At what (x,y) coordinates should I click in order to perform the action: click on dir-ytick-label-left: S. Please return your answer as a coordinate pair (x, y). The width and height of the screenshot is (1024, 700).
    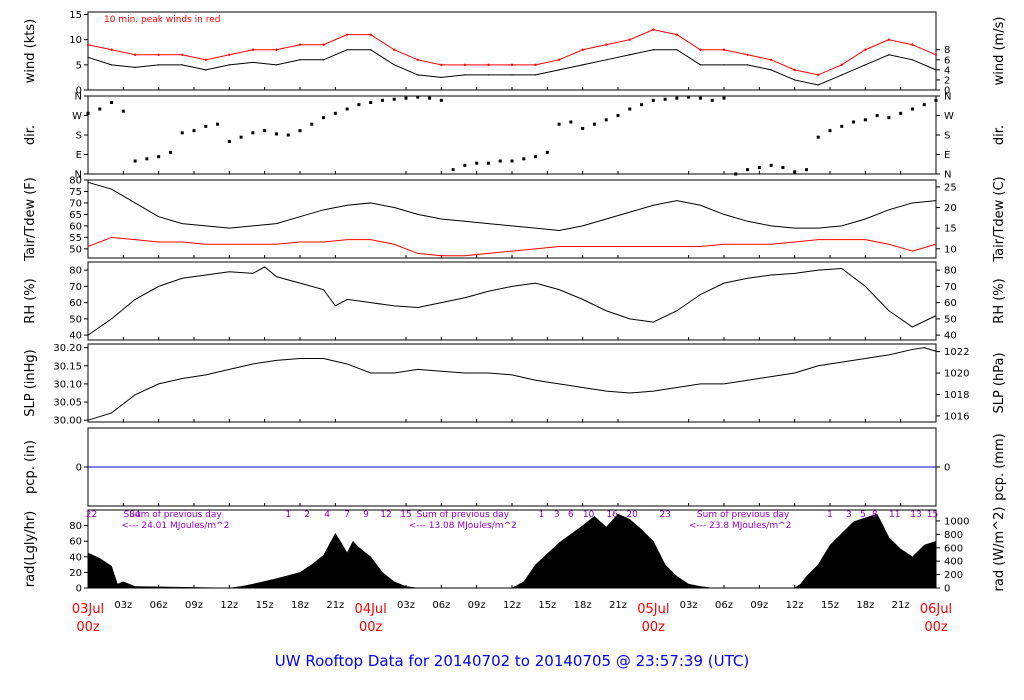
    Looking at the image, I should click on (79, 136).